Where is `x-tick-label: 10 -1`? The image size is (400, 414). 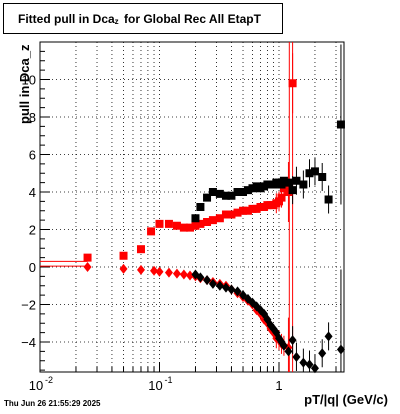 x-tick-label: 10 -1 is located at coordinates (160, 384).